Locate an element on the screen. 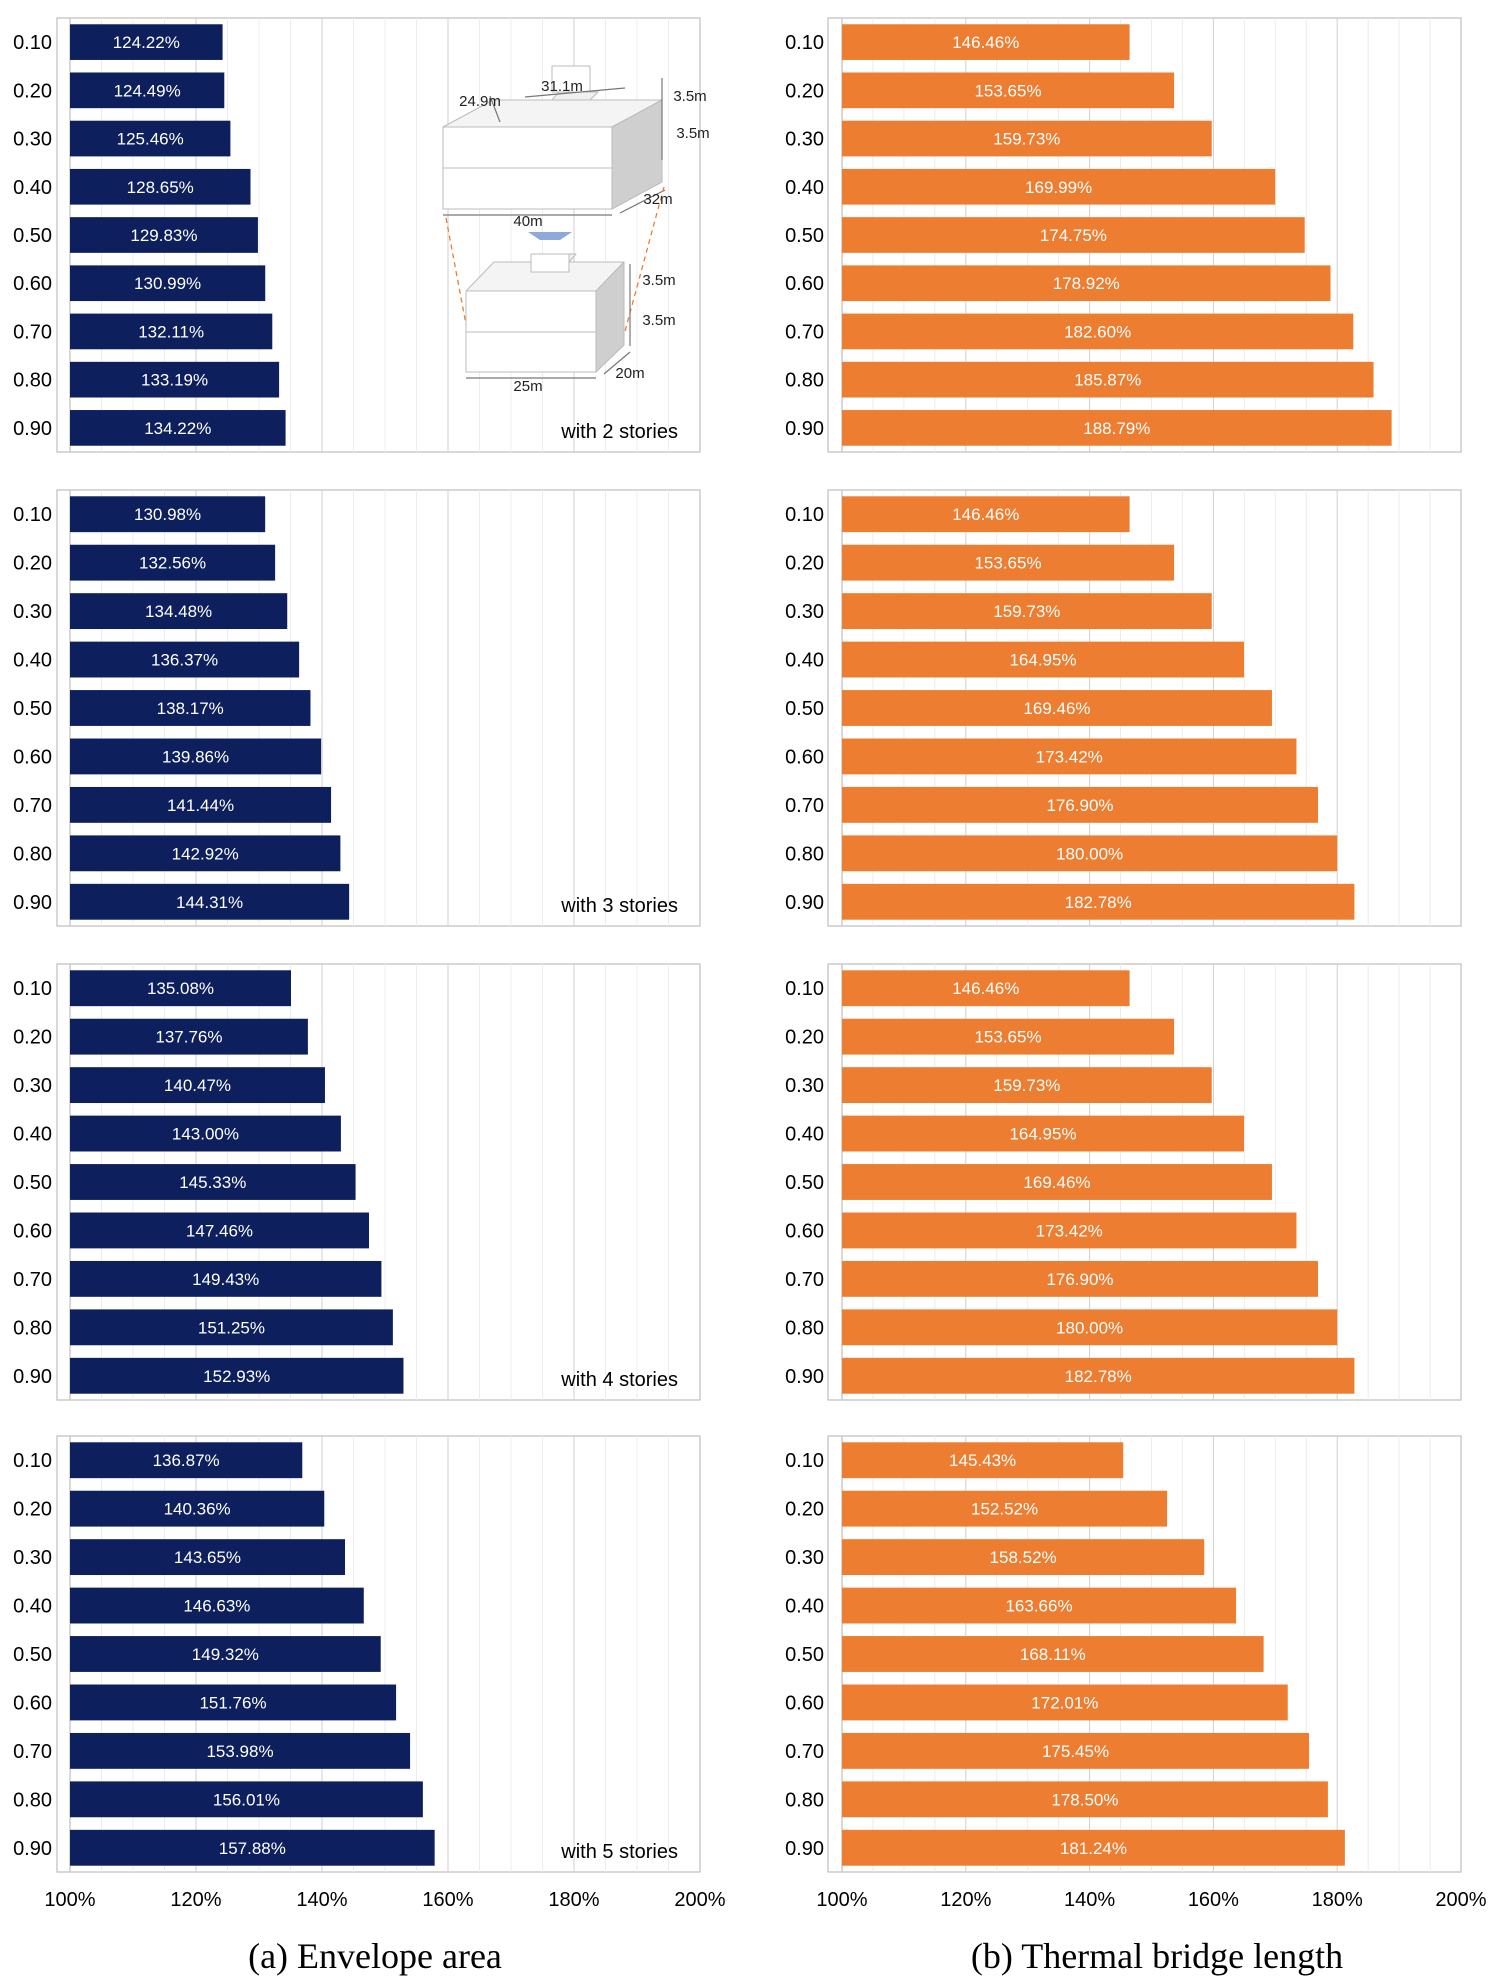 The image size is (1508, 1980). dimension-label: 25m is located at coordinates (527, 386).